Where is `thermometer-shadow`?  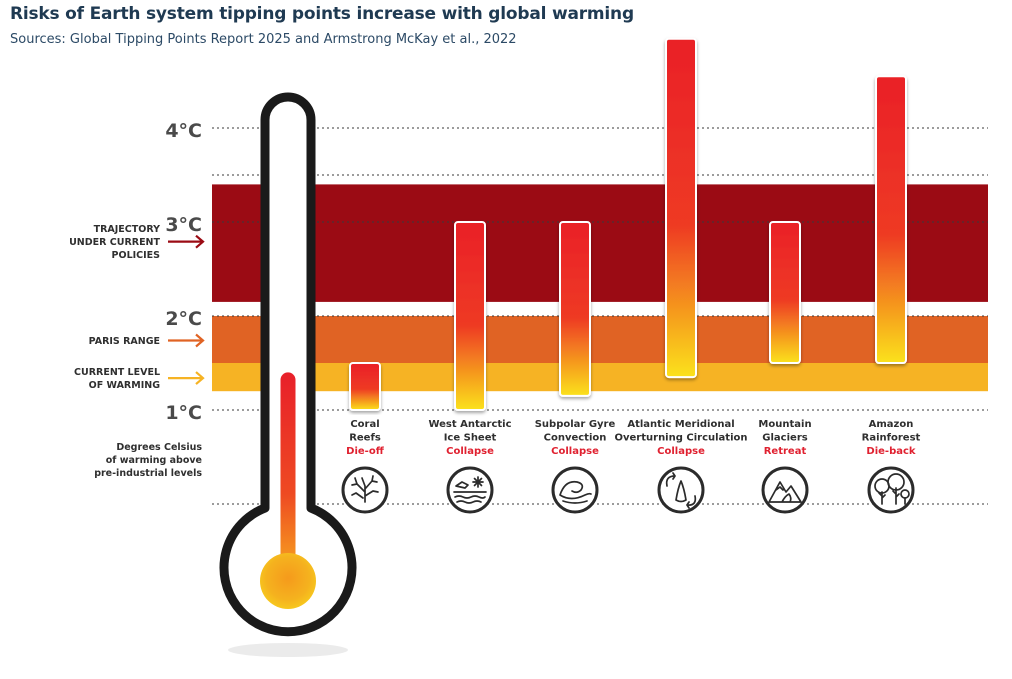
thermometer-shadow is located at coordinates (288, 650).